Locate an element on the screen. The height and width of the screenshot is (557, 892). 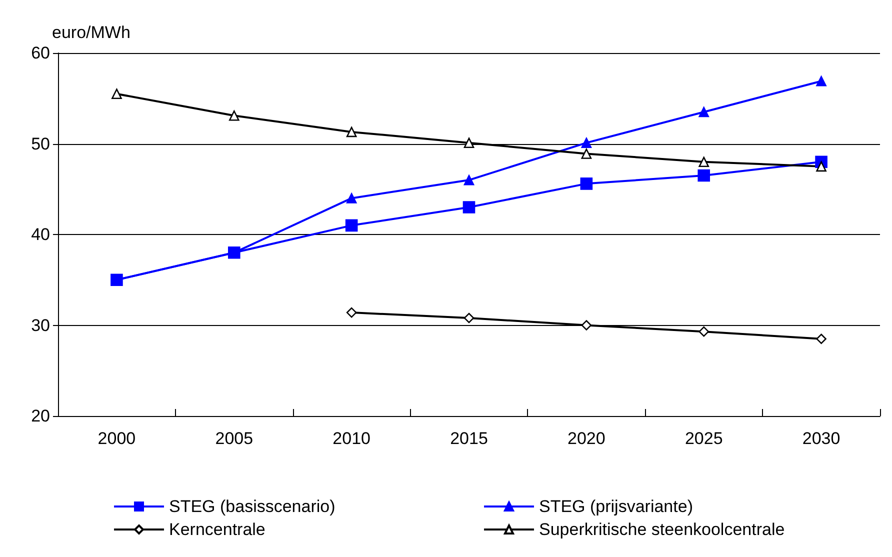
legend-label: STEG (basisscenario) is located at coordinates (252, 506).